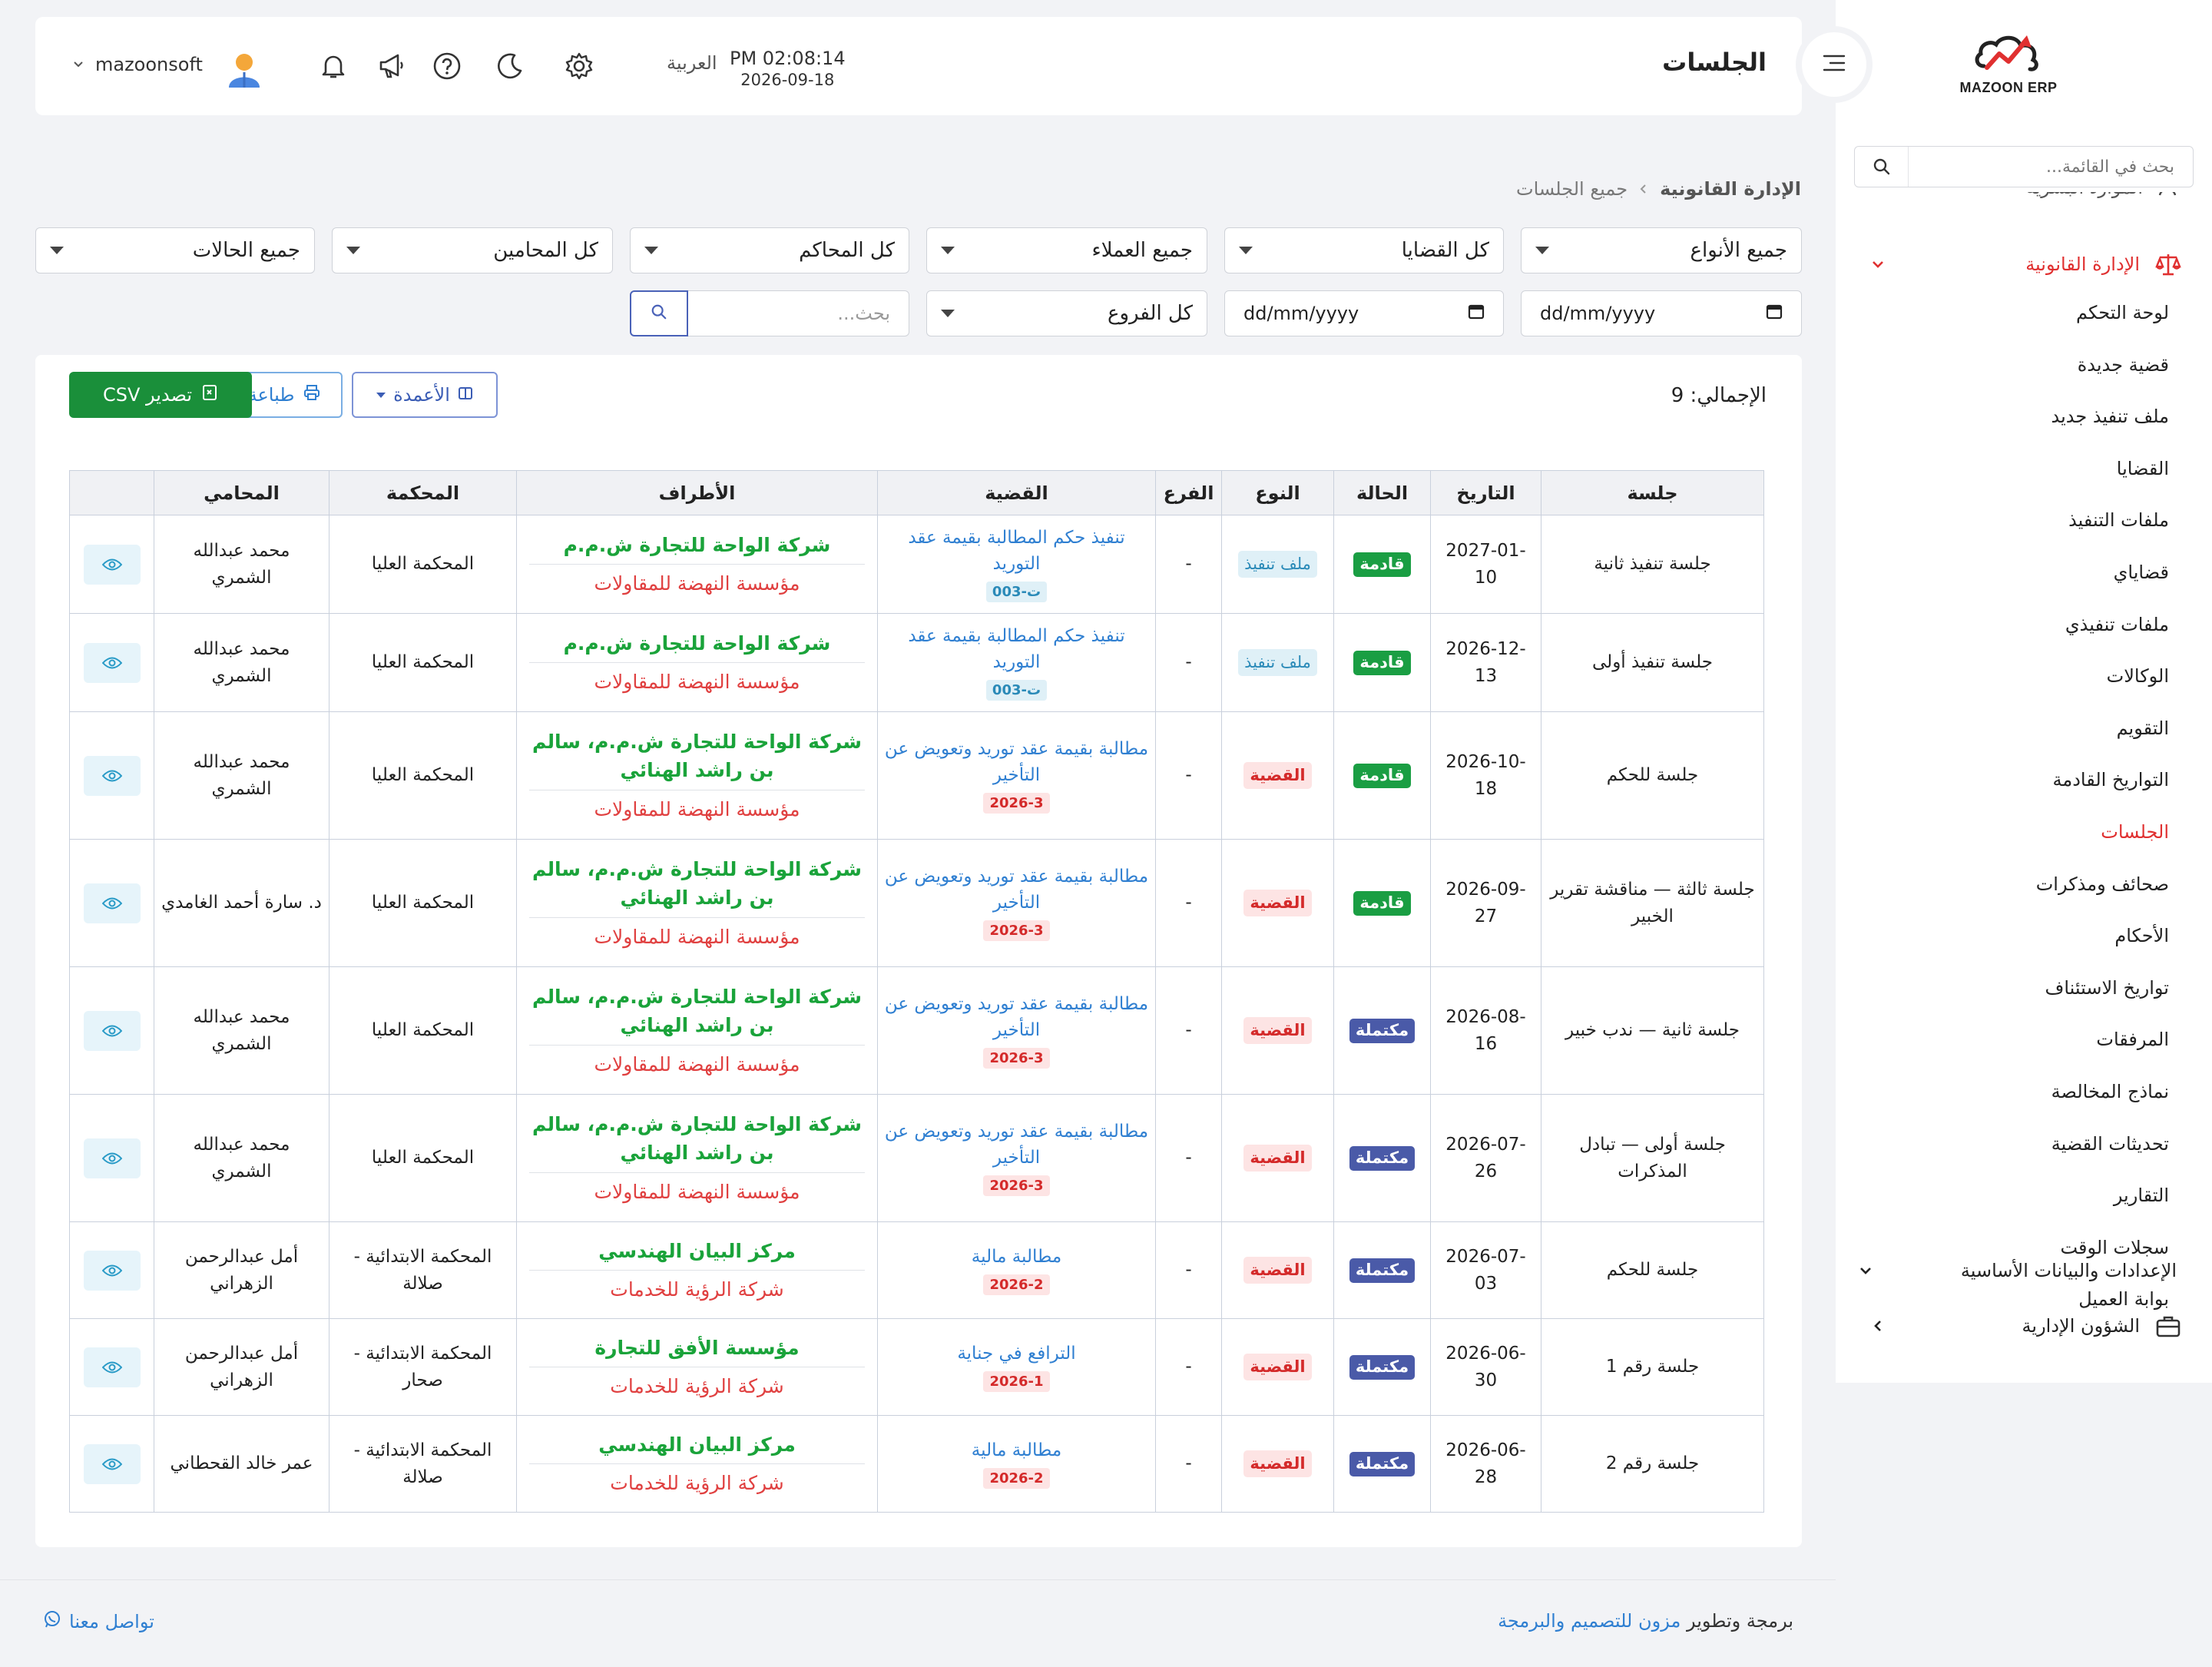 This screenshot has height=1667, width=2212. I want to click on sidebar-item: قضاياي, so click(2141, 572).